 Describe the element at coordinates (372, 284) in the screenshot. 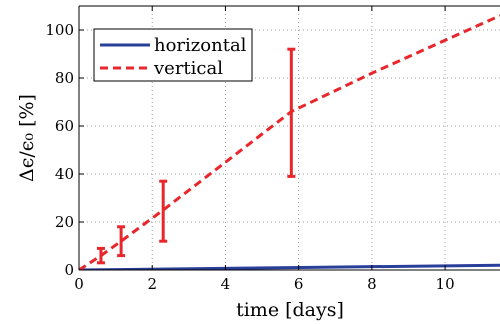

I see `x-tick-label: 8` at that location.